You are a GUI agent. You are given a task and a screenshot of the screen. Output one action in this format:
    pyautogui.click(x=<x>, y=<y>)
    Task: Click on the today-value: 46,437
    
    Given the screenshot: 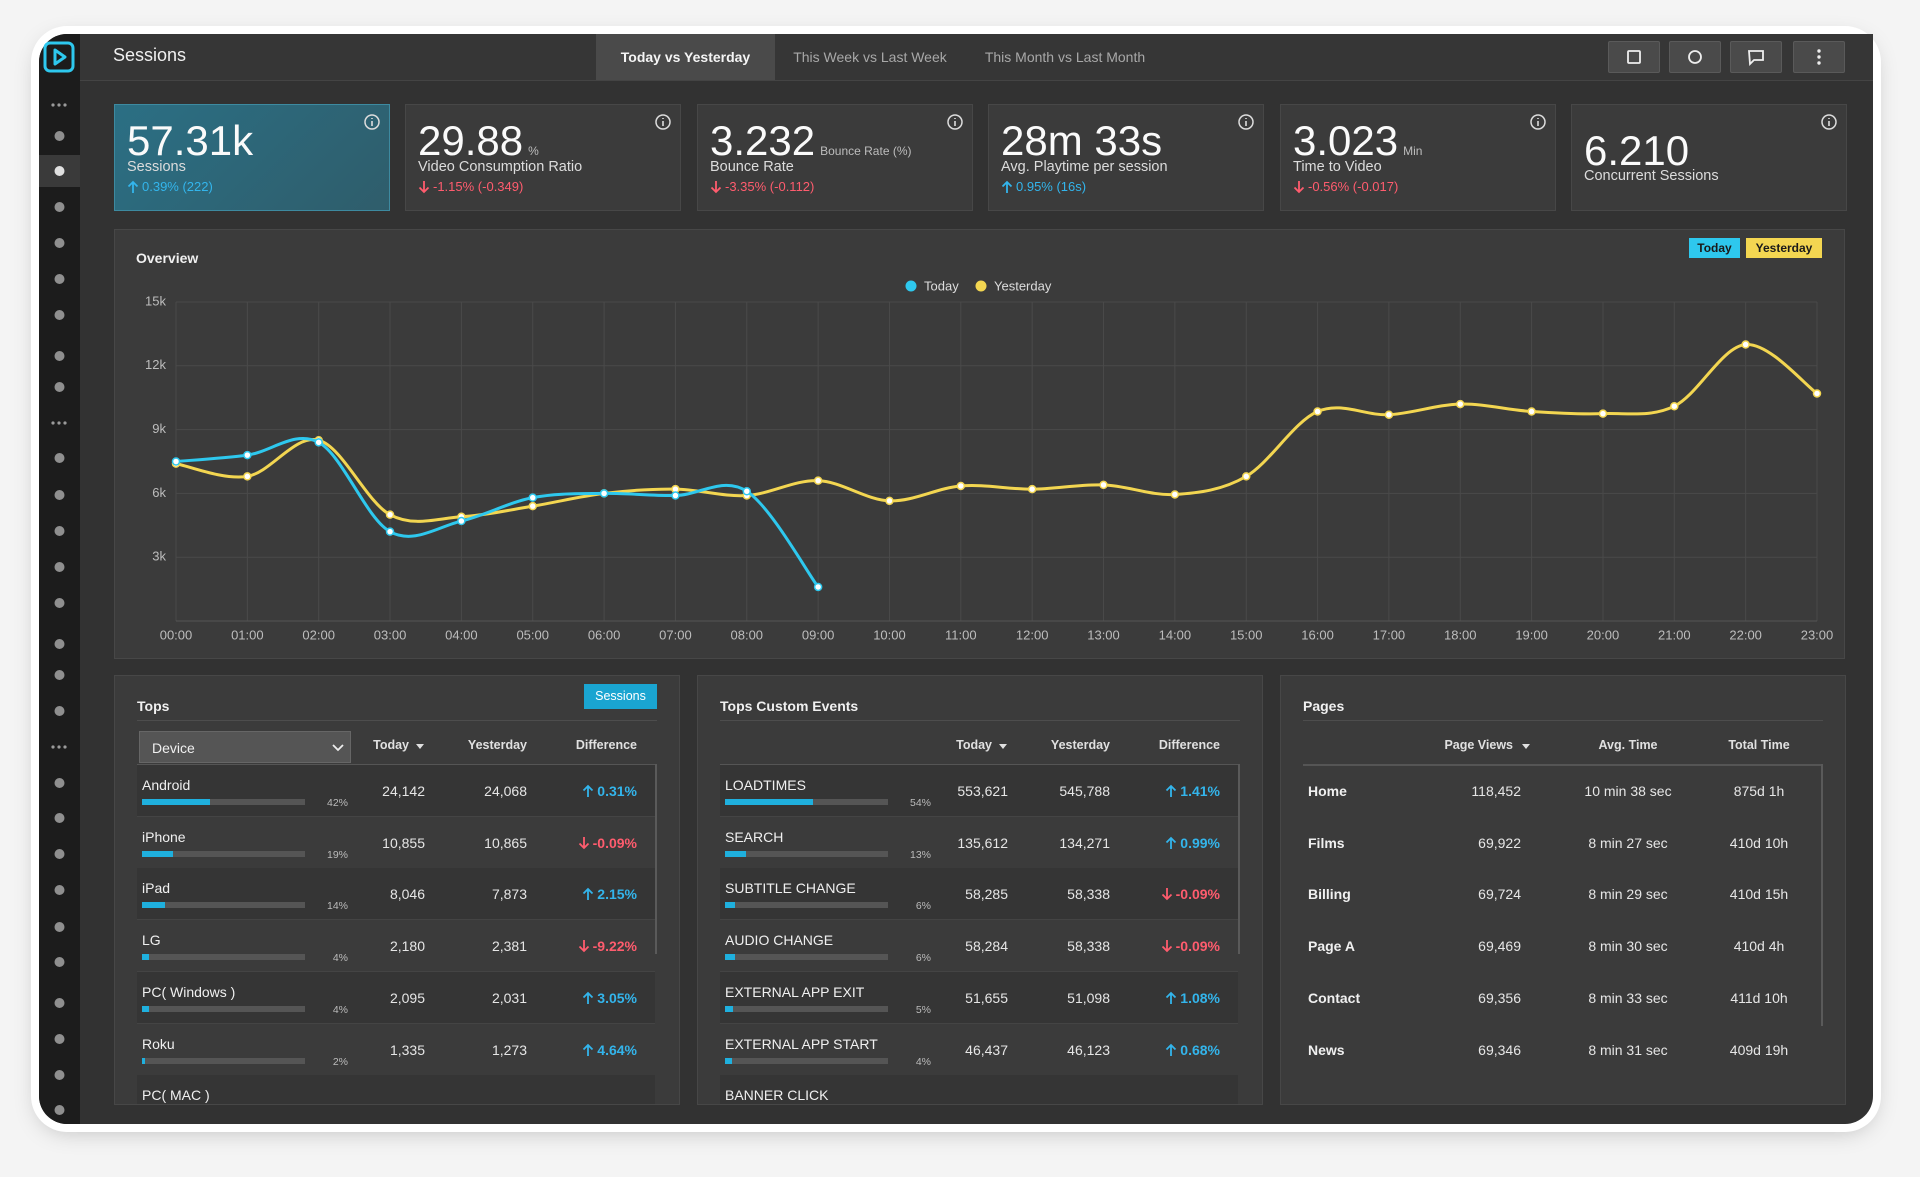 What is the action you would take?
    pyautogui.click(x=986, y=1049)
    